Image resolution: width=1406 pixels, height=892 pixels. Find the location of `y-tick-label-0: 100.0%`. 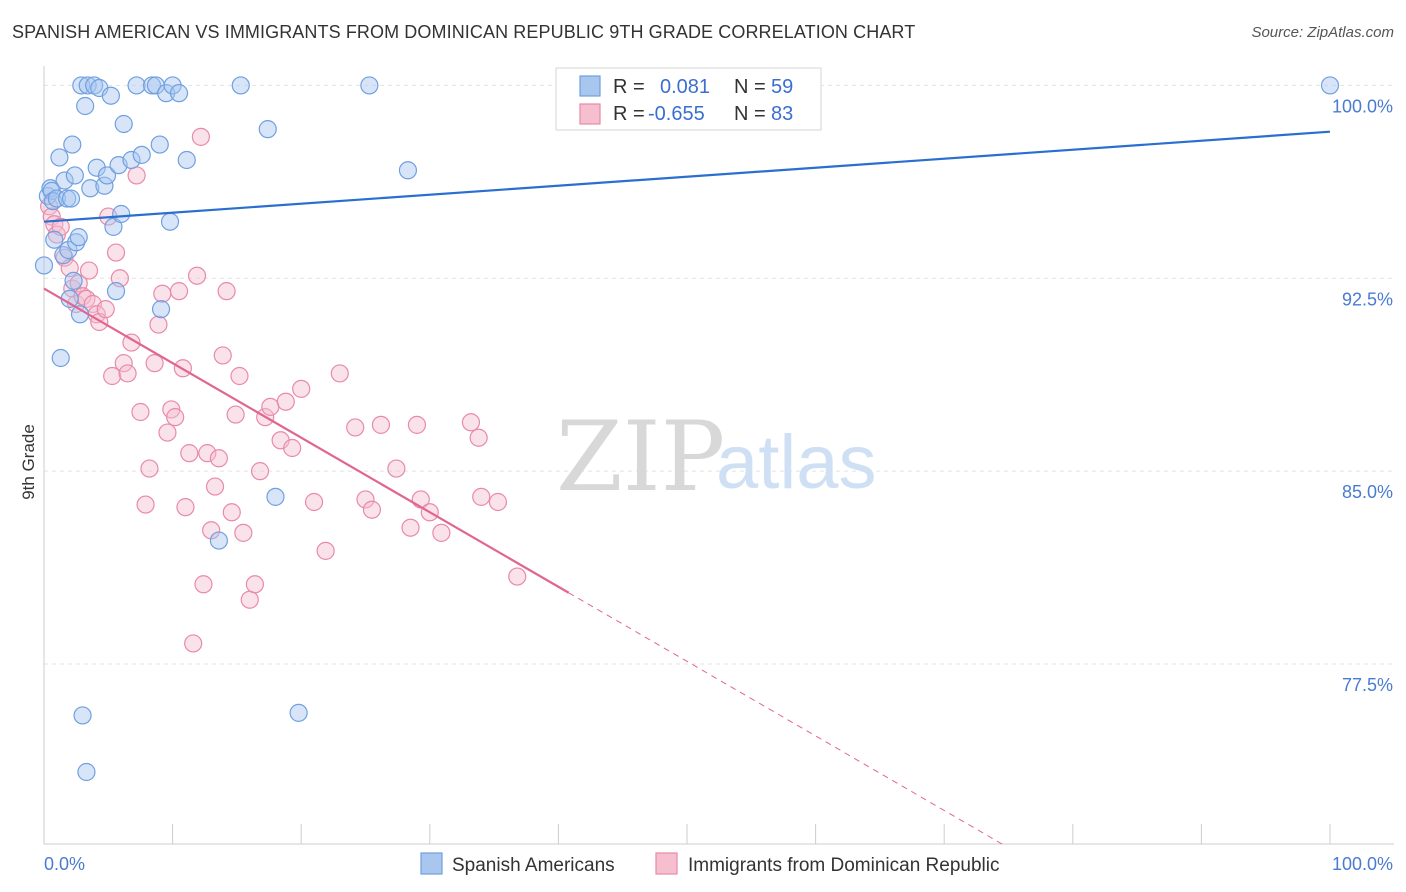

y-tick-label-0: 100.0% is located at coordinates (1362, 106).